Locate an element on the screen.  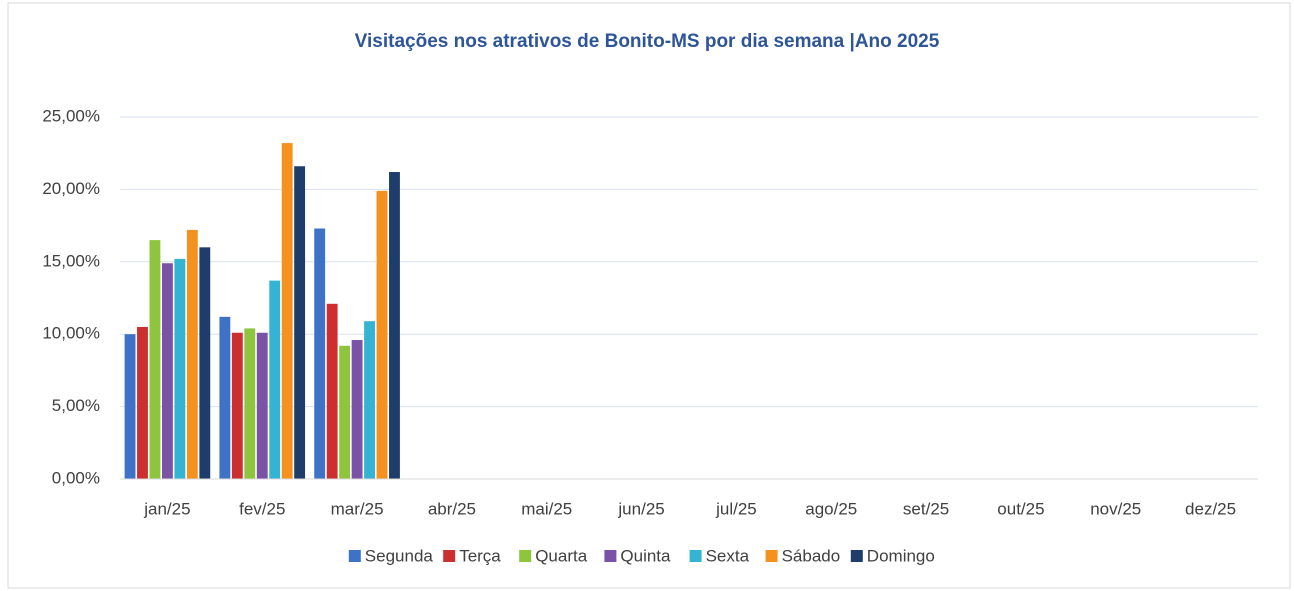
x-tick-label: set/25 is located at coordinates (926, 508).